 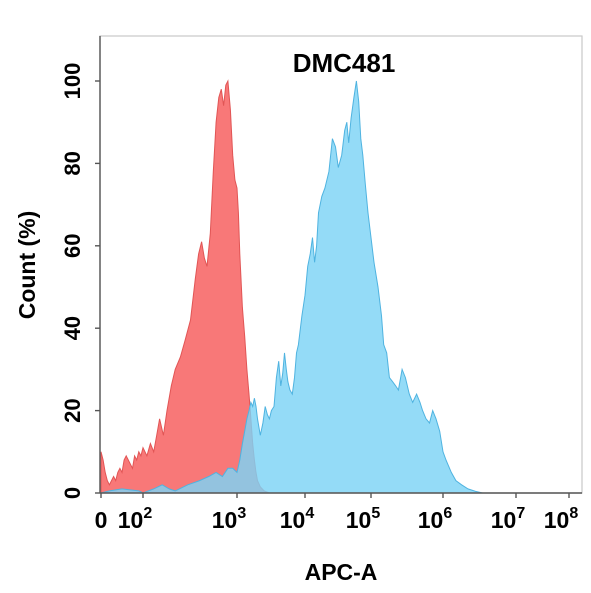 What do you see at coordinates (72, 410) in the screenshot?
I see `y-tick-label: 20` at bounding box center [72, 410].